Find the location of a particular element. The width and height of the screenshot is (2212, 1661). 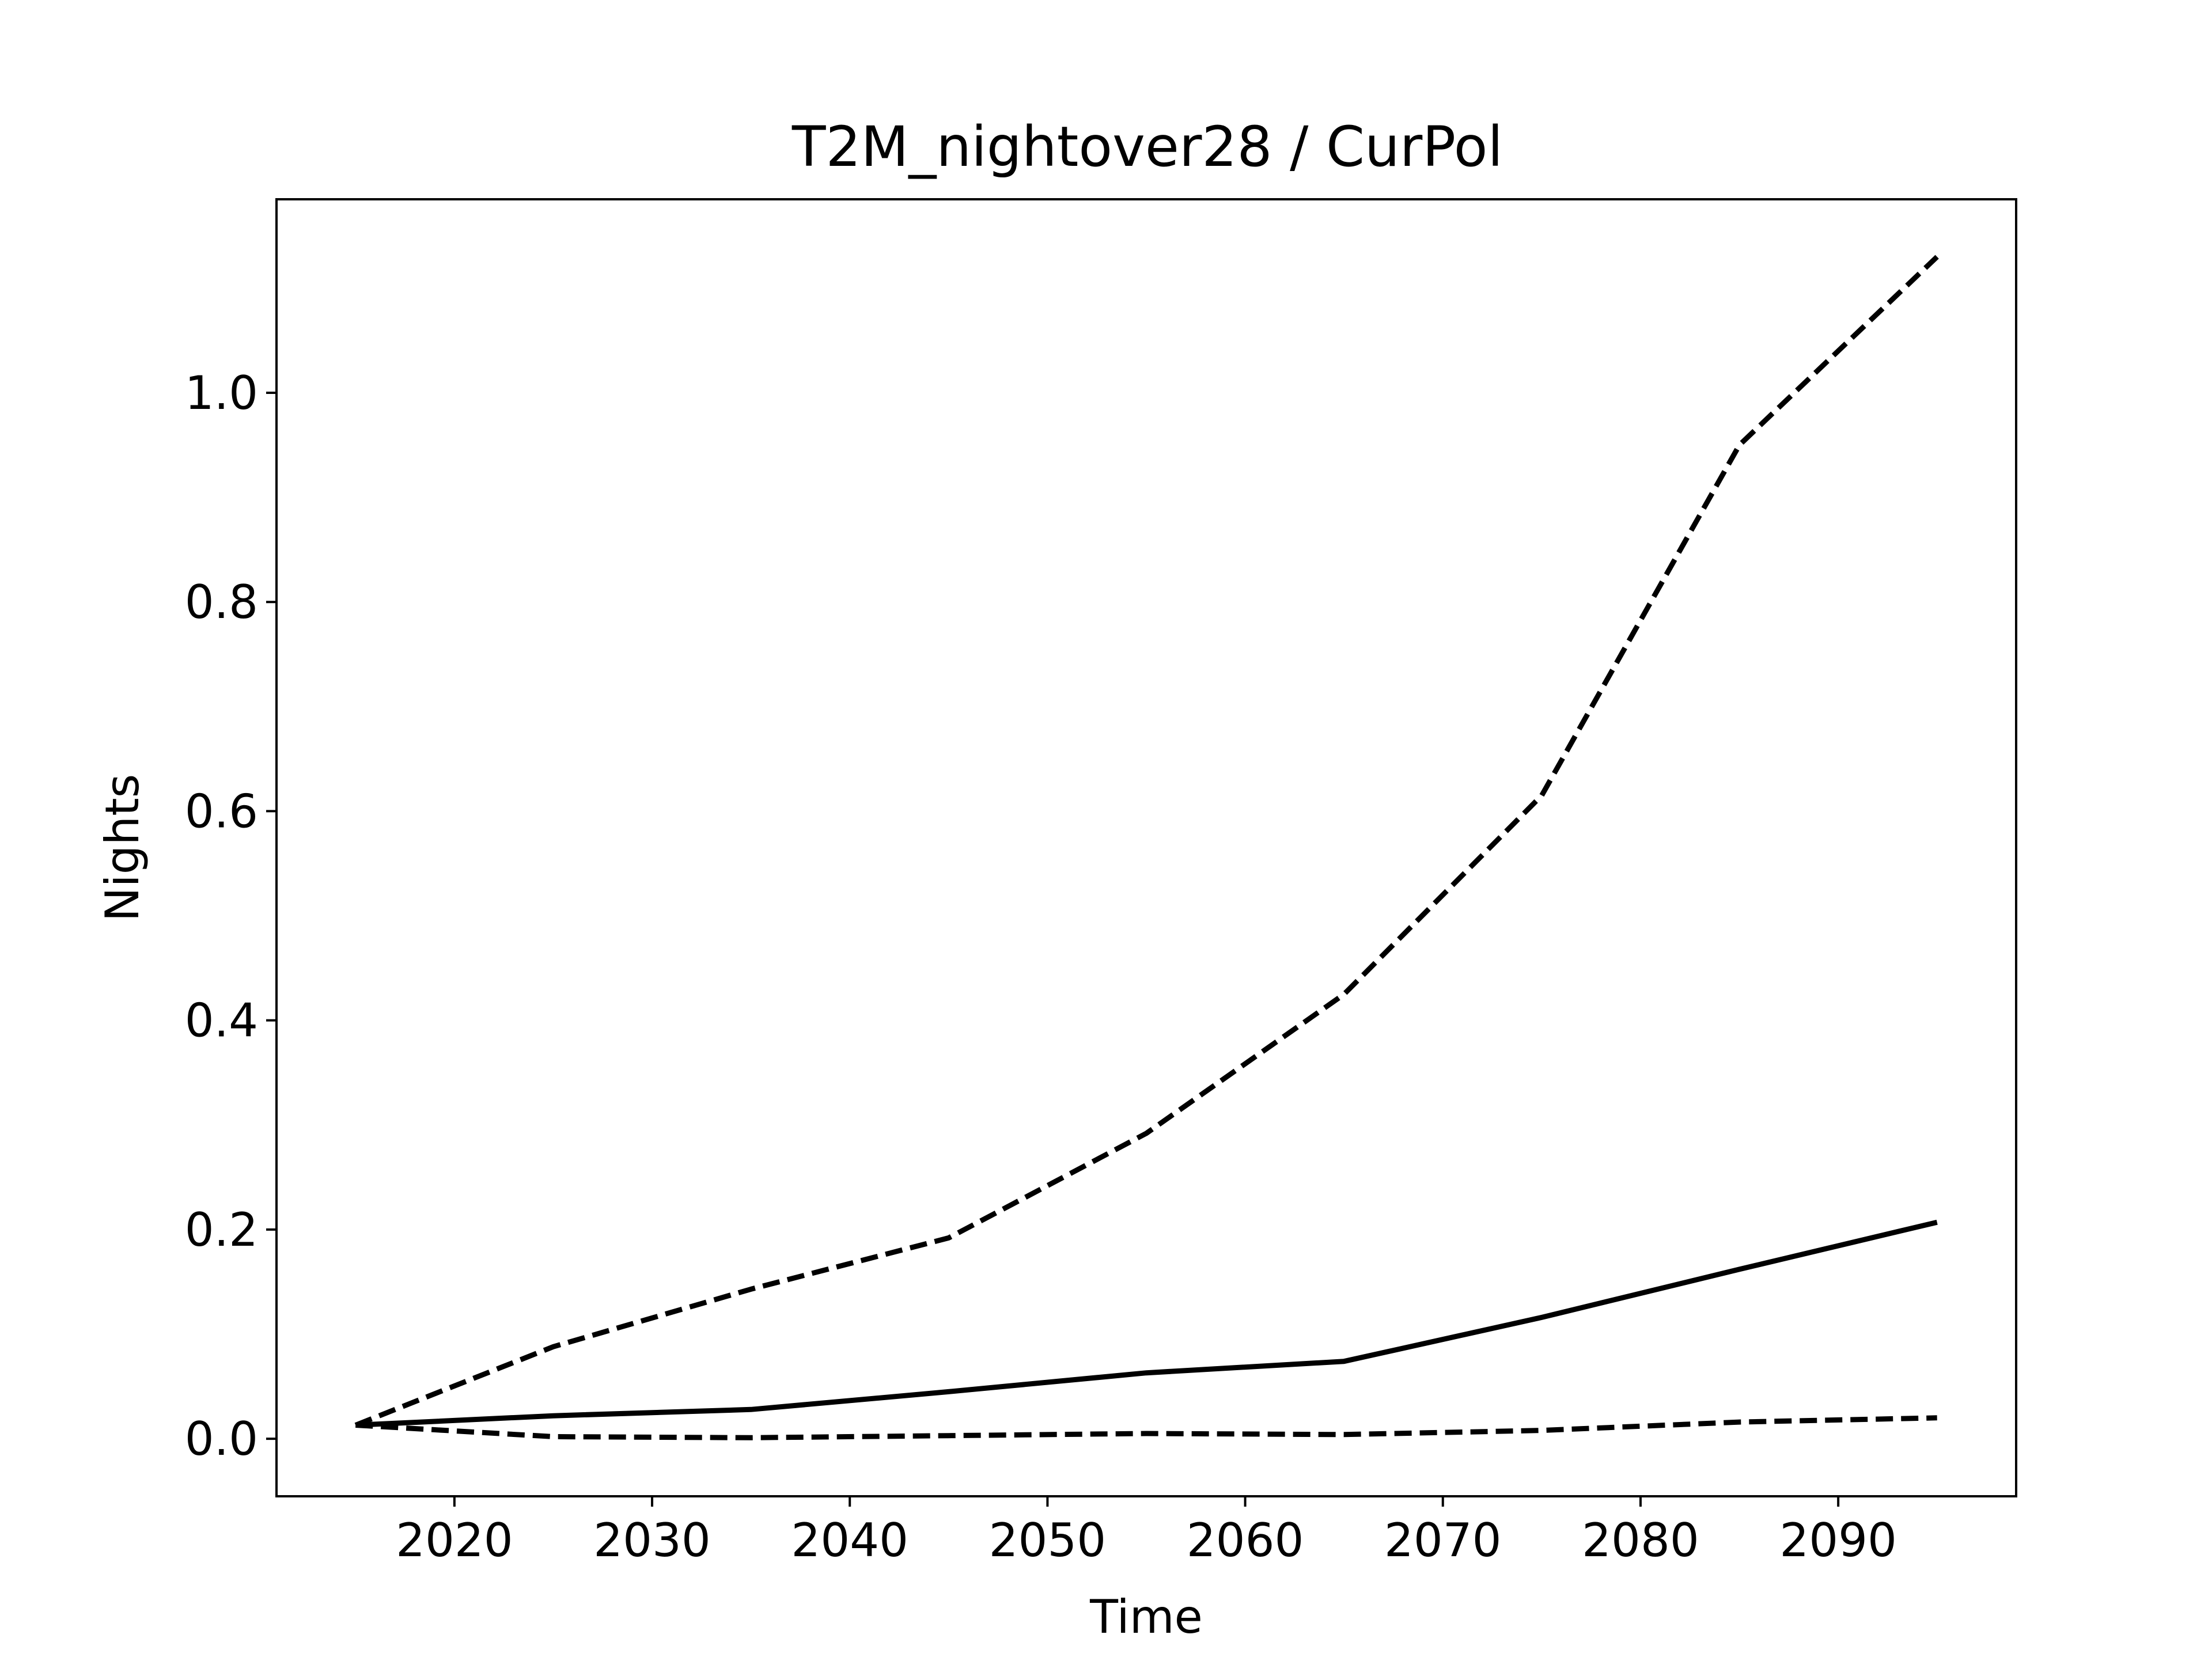

chart-title: T2M_nightover28 / CurPol is located at coordinates (1147, 147).